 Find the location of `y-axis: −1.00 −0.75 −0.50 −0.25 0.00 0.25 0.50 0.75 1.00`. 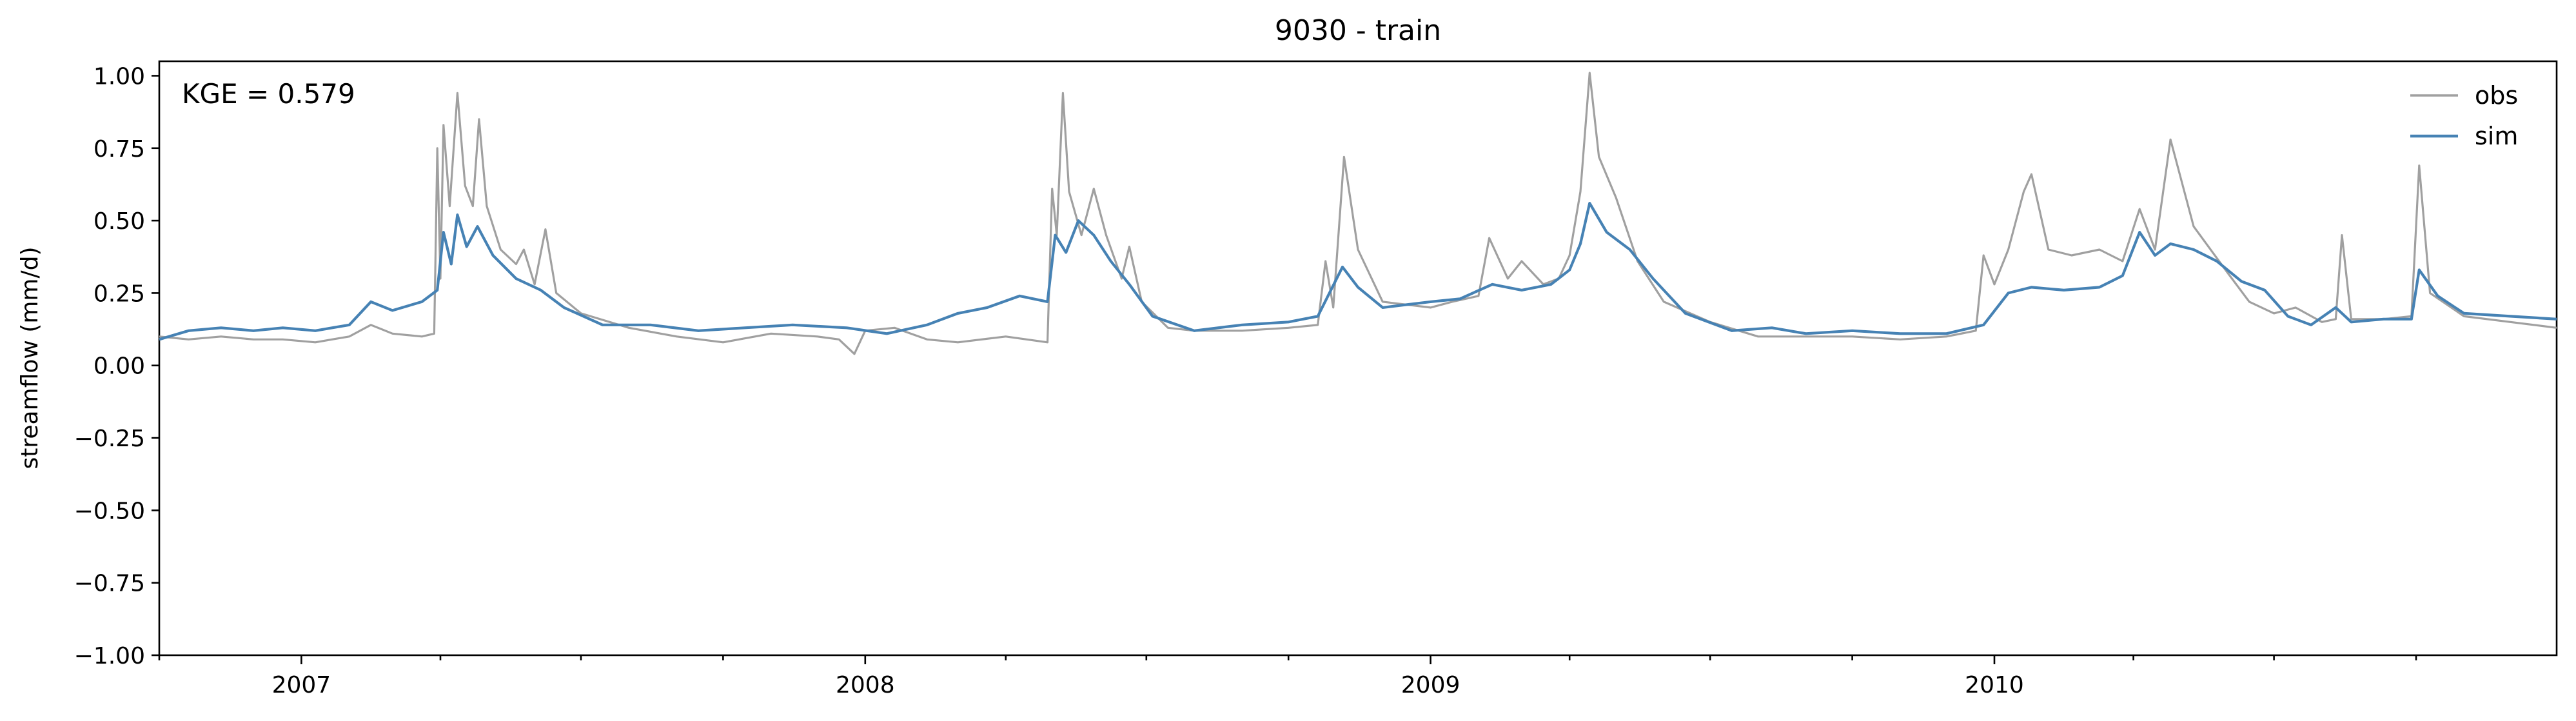

y-axis: −1.00 −0.75 −0.50 −0.25 0.00 0.25 0.50 0.75 1.00 is located at coordinates (117, 366).